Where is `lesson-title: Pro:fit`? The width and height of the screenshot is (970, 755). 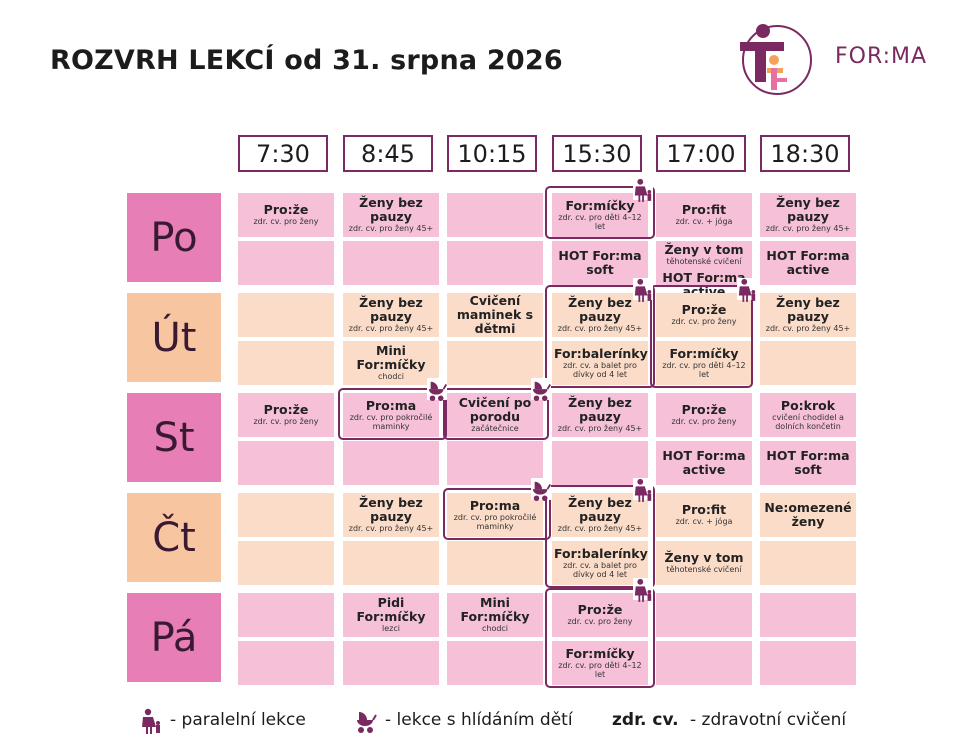
lesson-title: Pro:fit is located at coordinates (704, 210).